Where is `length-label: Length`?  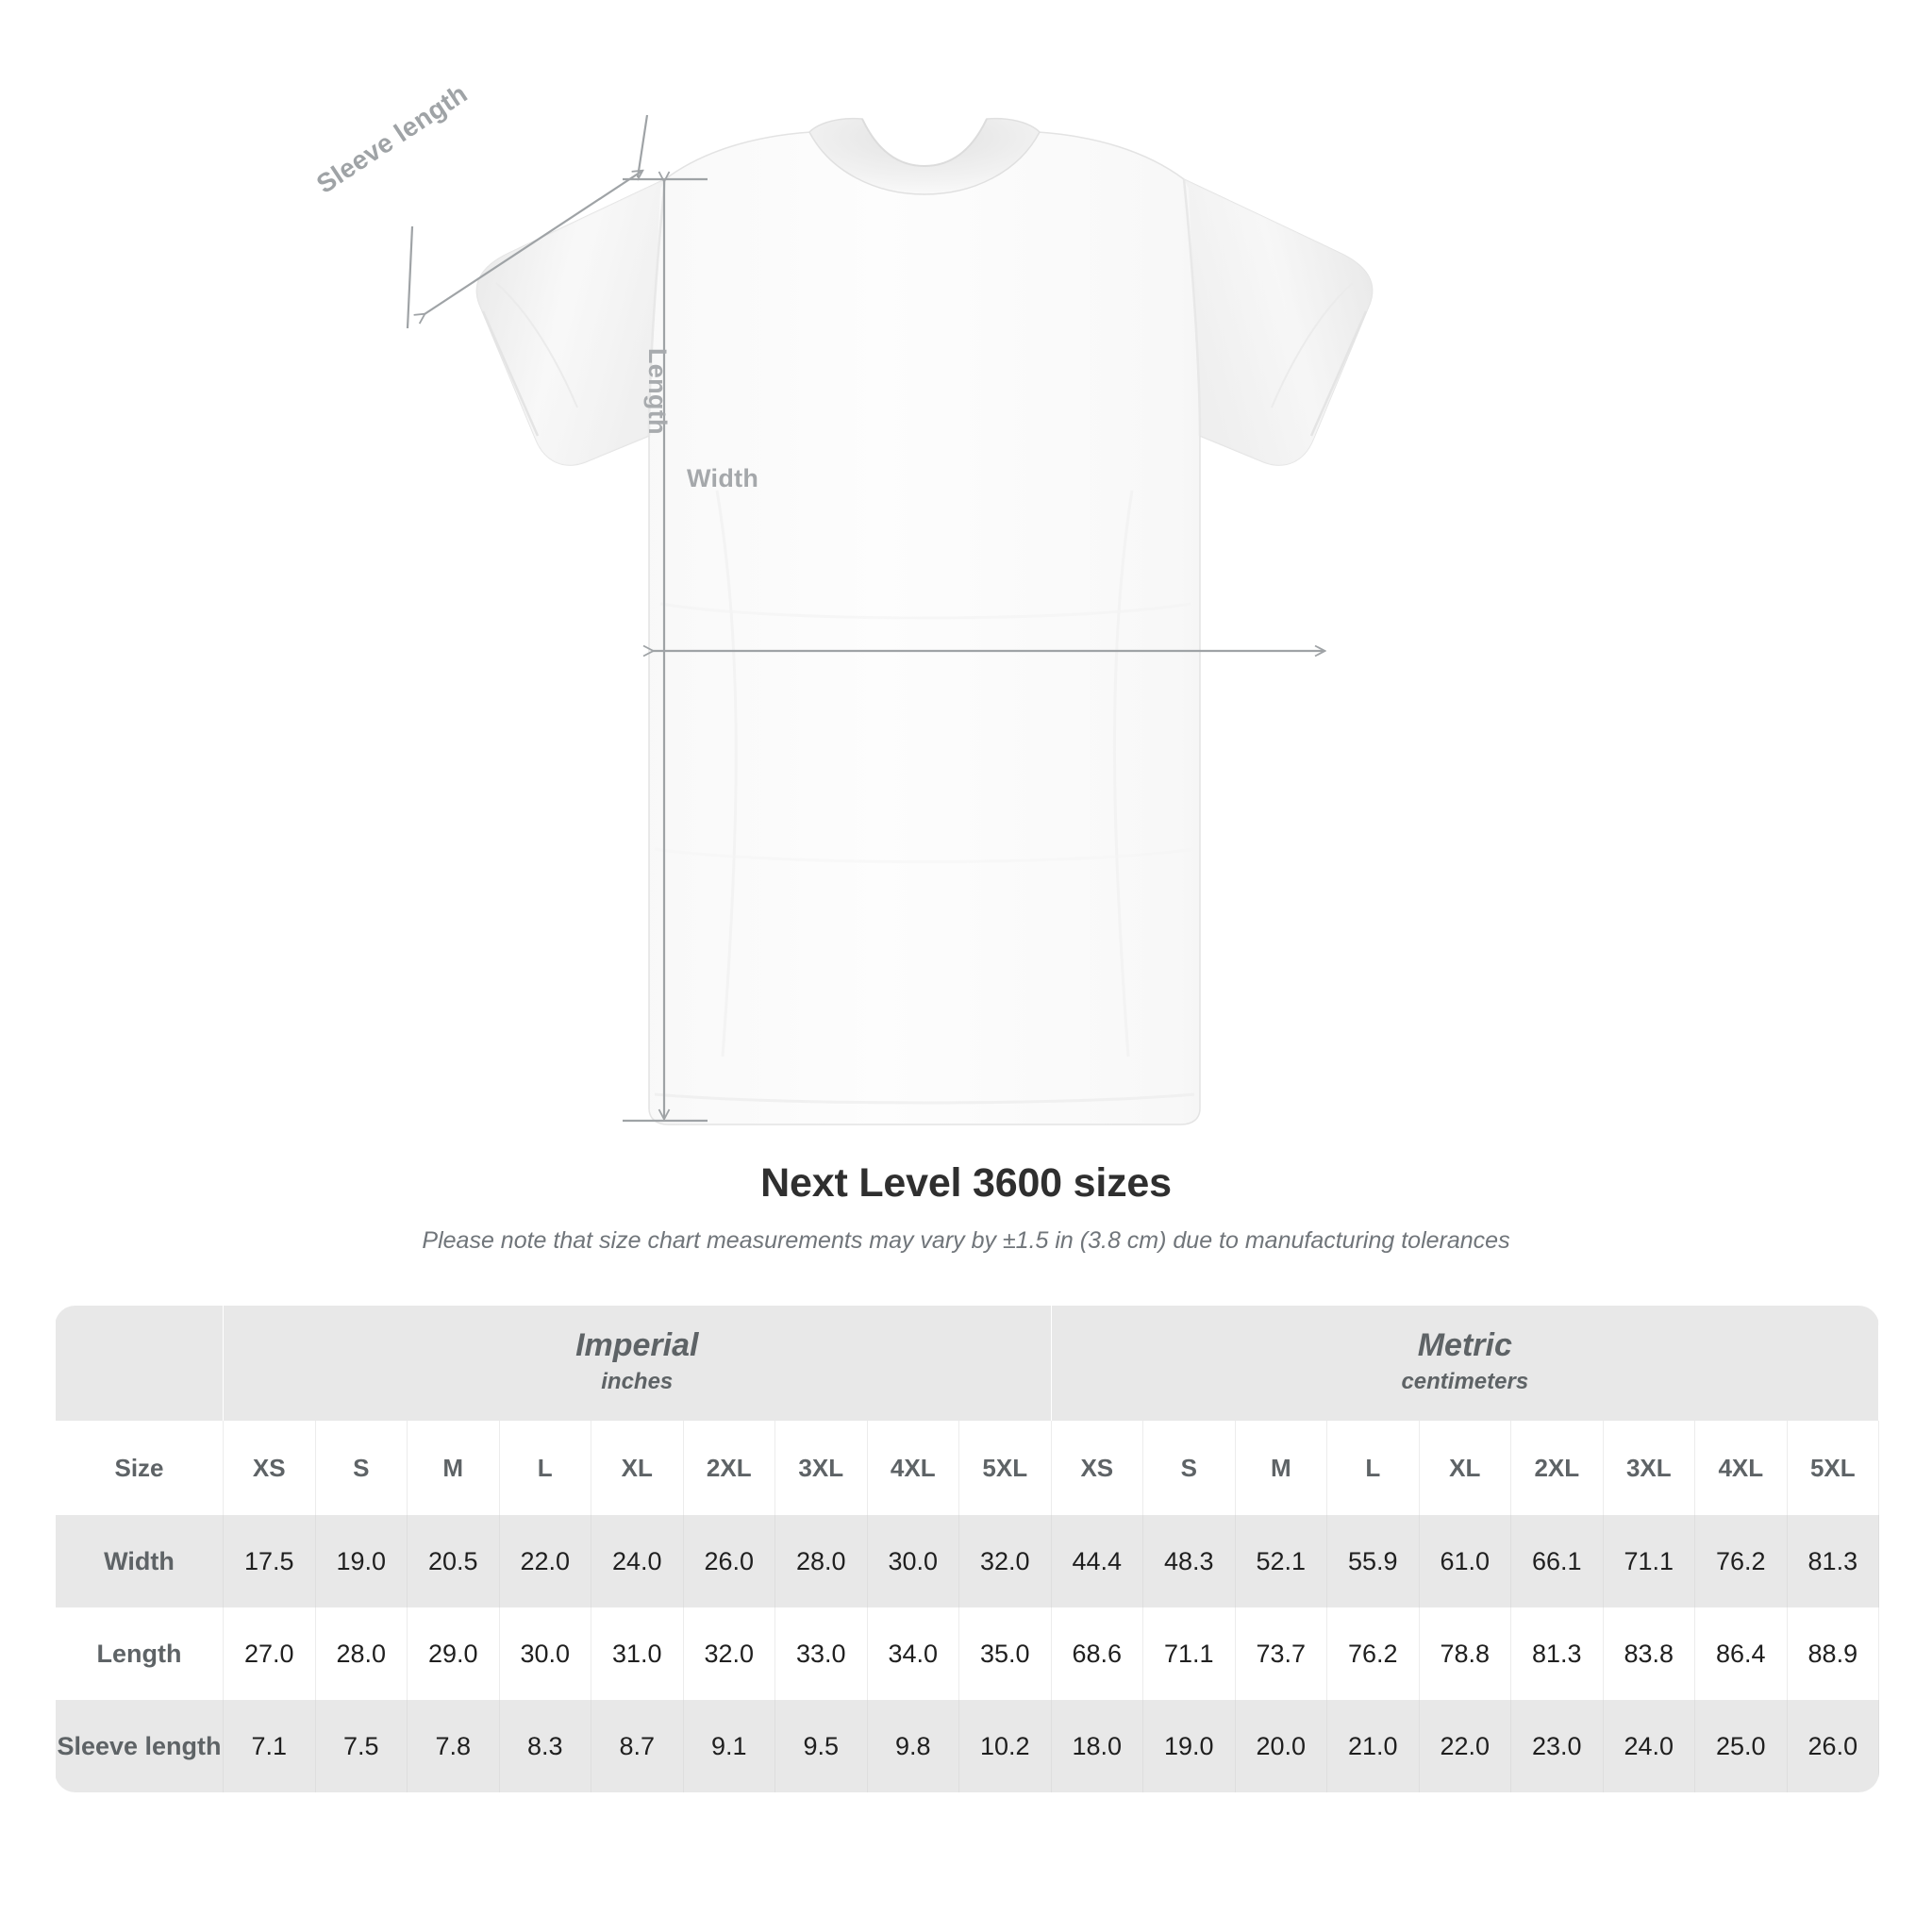
length-label: Length is located at coordinates (658, 391).